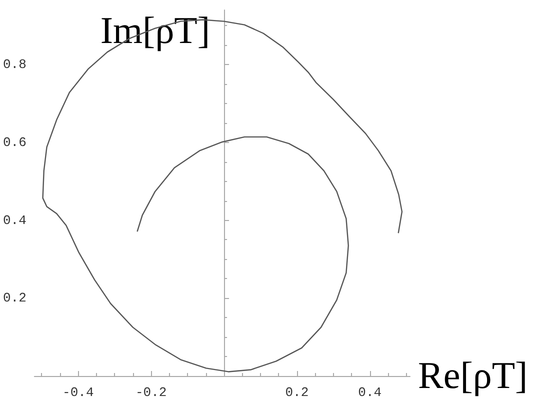 This screenshot has width=534, height=401. Describe the element at coordinates (14, 298) in the screenshot. I see `y-tick-label: 0.2` at that location.